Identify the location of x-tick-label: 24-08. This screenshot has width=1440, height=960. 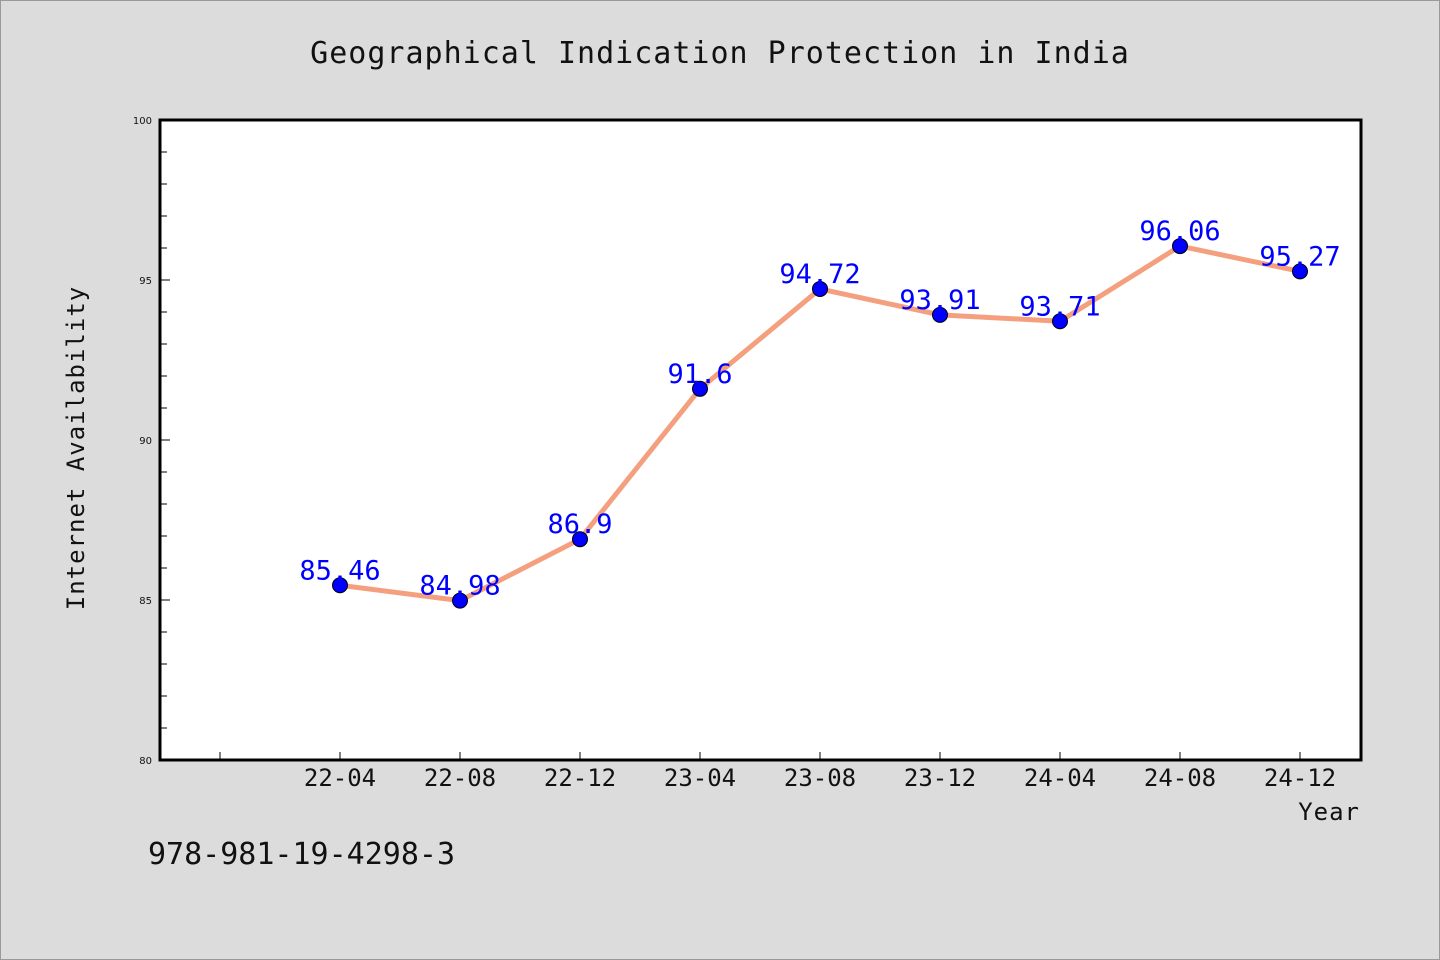
(1180, 778).